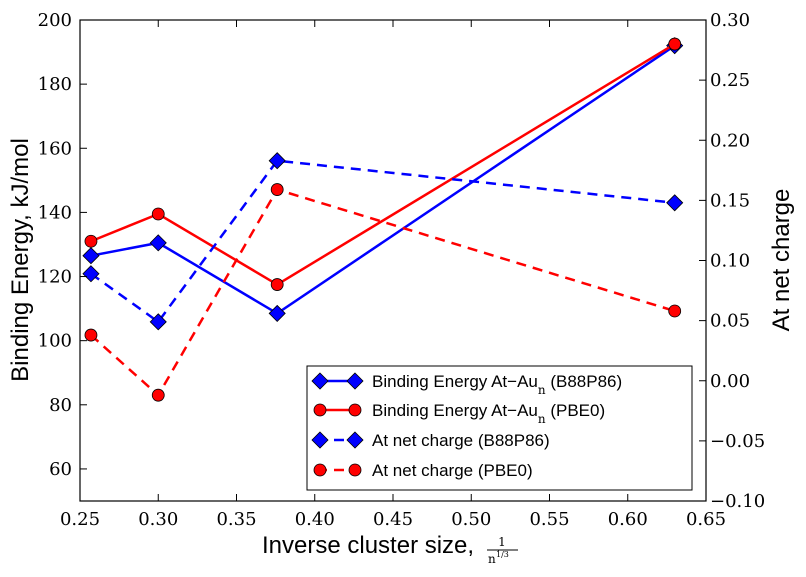 Image resolution: width=806 pixels, height=577 pixels. I want to click on x-tick-label: 0.50, so click(471, 519).